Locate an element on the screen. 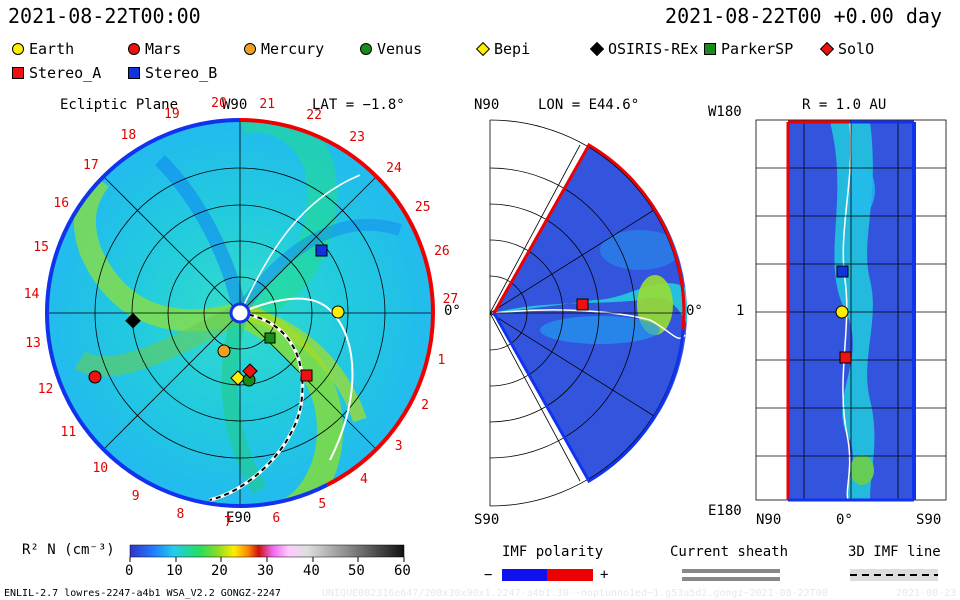 Image resolution: width=960 pixels, height=600 pixels. radial-bottom-left: E180 is located at coordinates (725, 511).